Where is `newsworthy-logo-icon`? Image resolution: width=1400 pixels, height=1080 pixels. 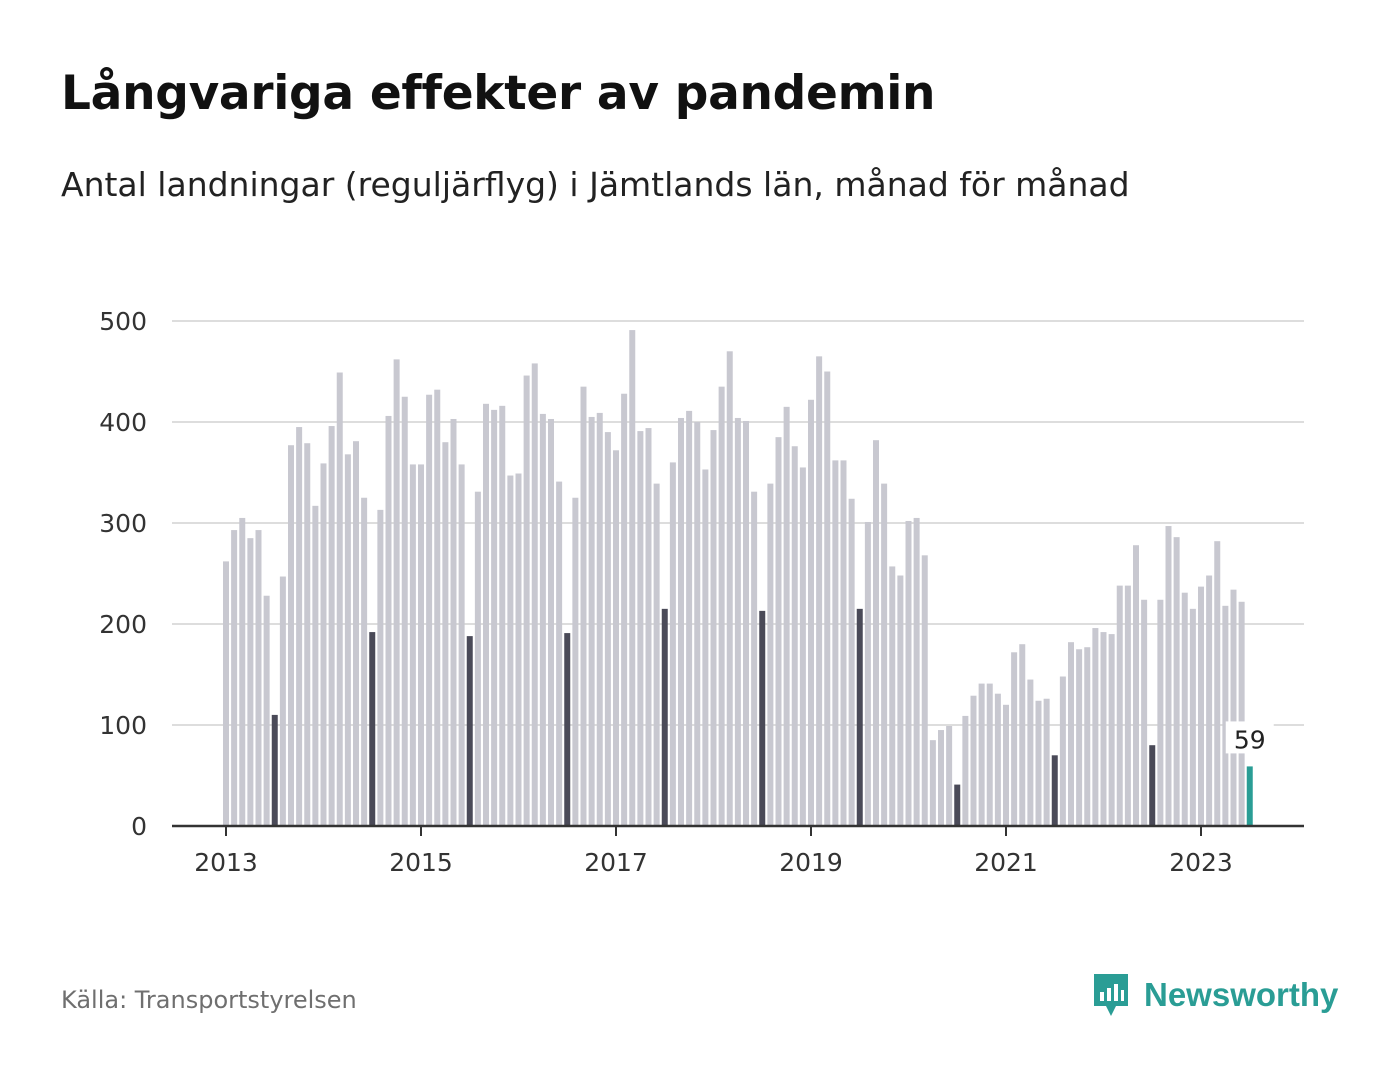
newsworthy-logo-icon is located at coordinates (1111, 995).